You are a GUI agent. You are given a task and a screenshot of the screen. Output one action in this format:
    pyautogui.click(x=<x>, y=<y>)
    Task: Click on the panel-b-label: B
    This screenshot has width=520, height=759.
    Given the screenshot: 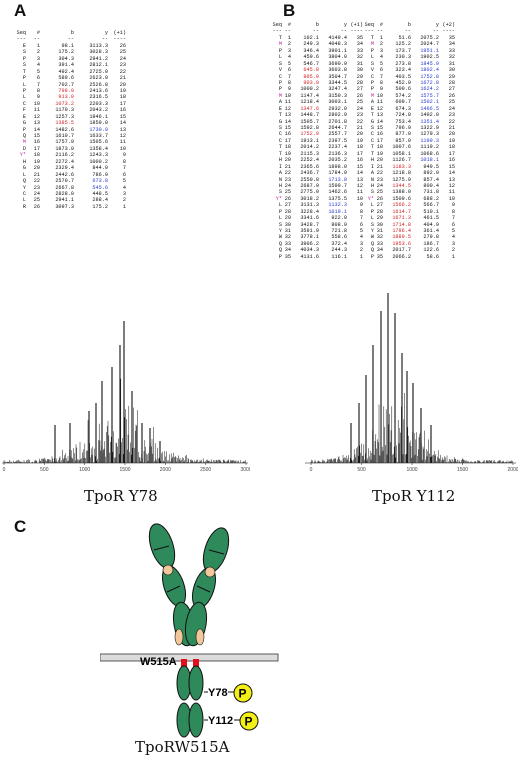 What is the action you would take?
    pyautogui.click(x=289, y=10)
    